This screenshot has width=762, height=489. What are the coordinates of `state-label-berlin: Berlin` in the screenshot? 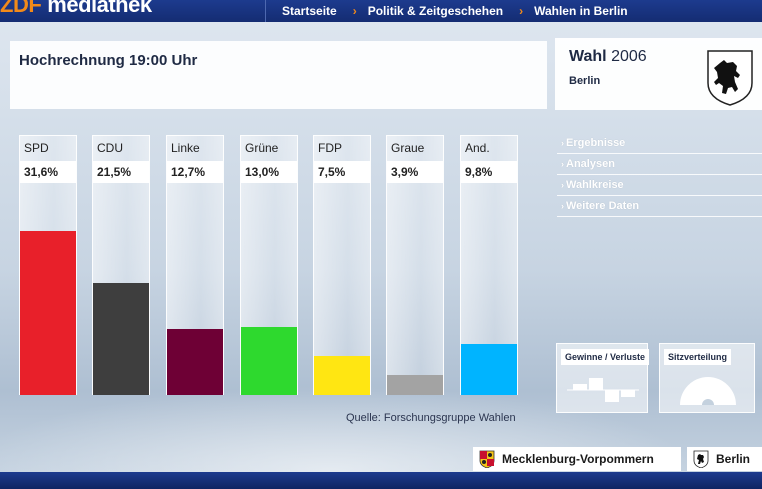 It's located at (733, 459).